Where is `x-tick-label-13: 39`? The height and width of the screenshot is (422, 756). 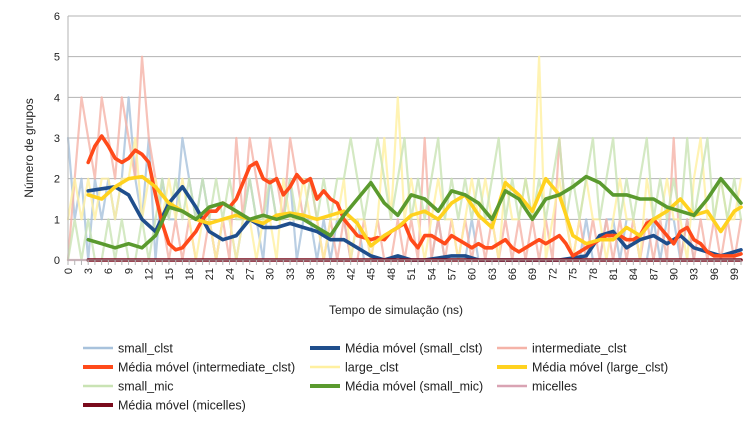
x-tick-label-13: 39 is located at coordinates (331, 274).